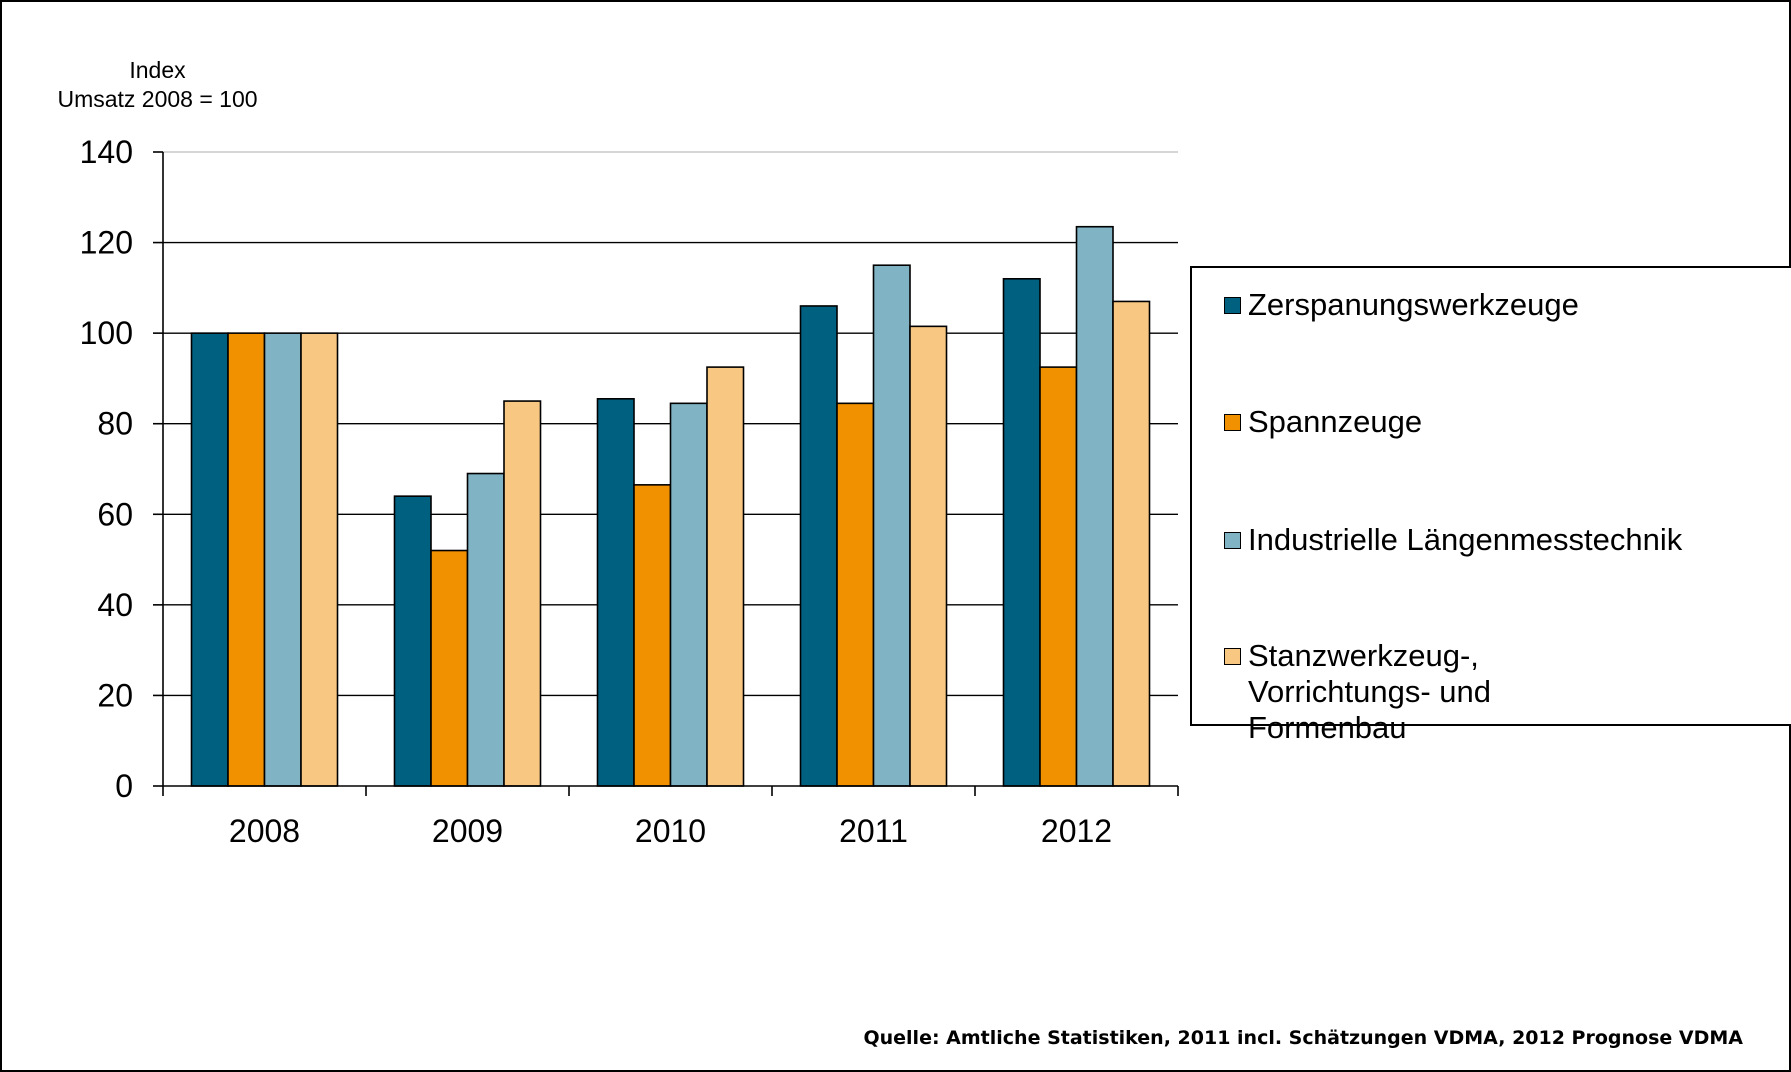 The image size is (1791, 1072). I want to click on y-tick-label-120: 120, so click(106, 243).